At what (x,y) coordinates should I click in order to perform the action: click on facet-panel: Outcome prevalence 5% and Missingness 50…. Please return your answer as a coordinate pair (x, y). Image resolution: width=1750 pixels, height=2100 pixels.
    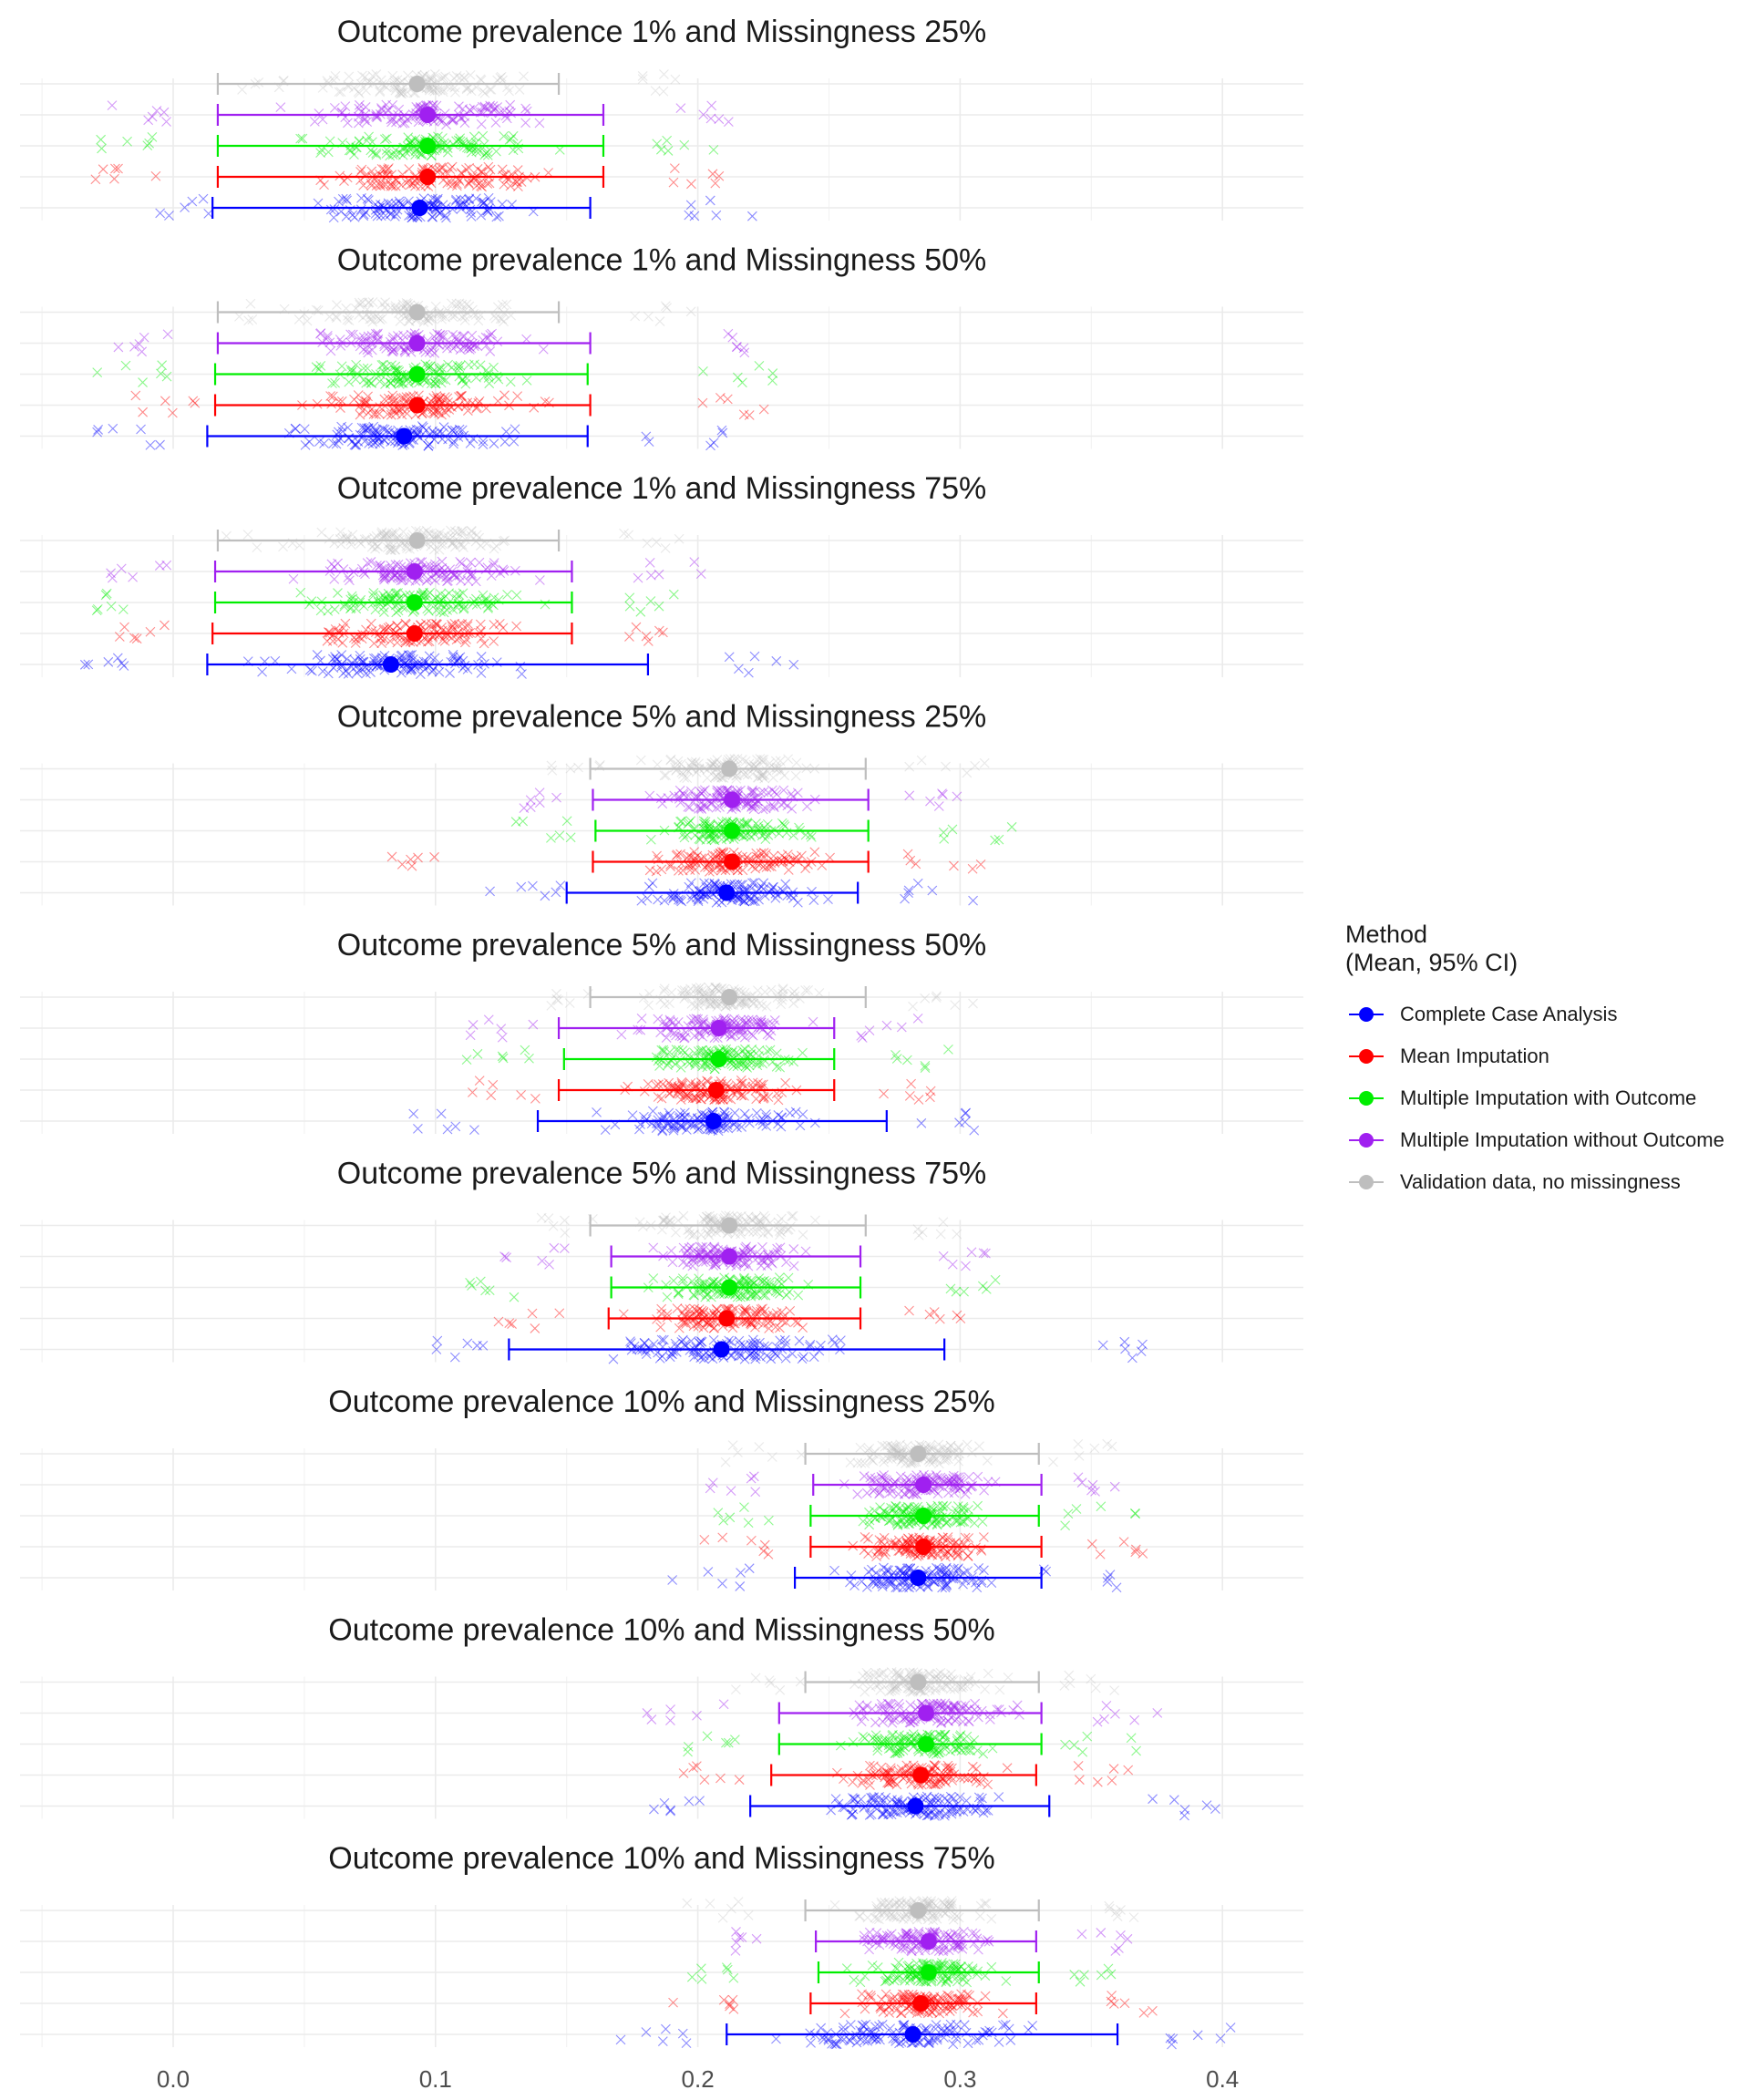
    Looking at the image, I should click on (661, 1032).